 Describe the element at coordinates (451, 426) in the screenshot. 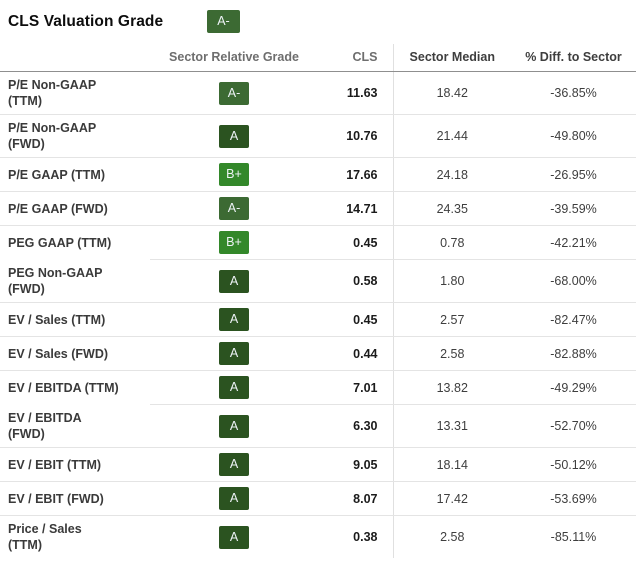

I see `sector-median-value: 13.31` at that location.